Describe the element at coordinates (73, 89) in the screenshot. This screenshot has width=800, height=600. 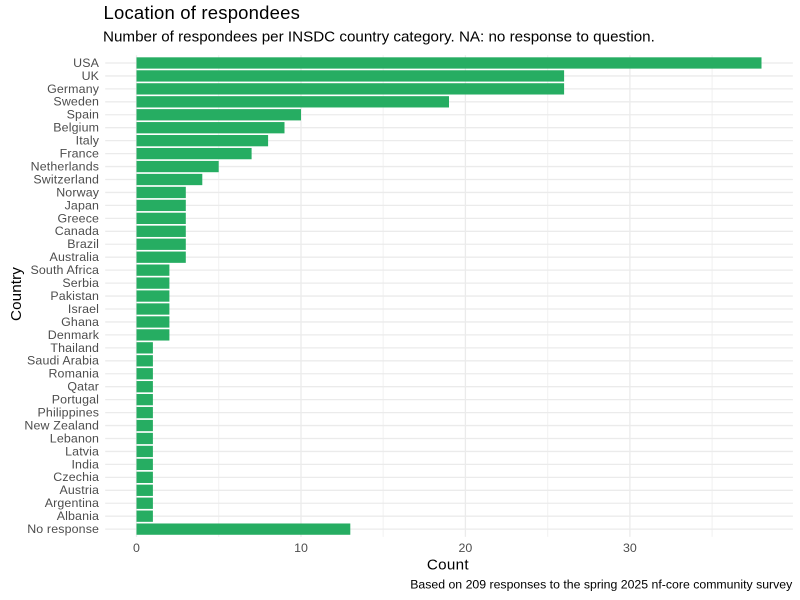
I see `svg-text: Germany` at that location.